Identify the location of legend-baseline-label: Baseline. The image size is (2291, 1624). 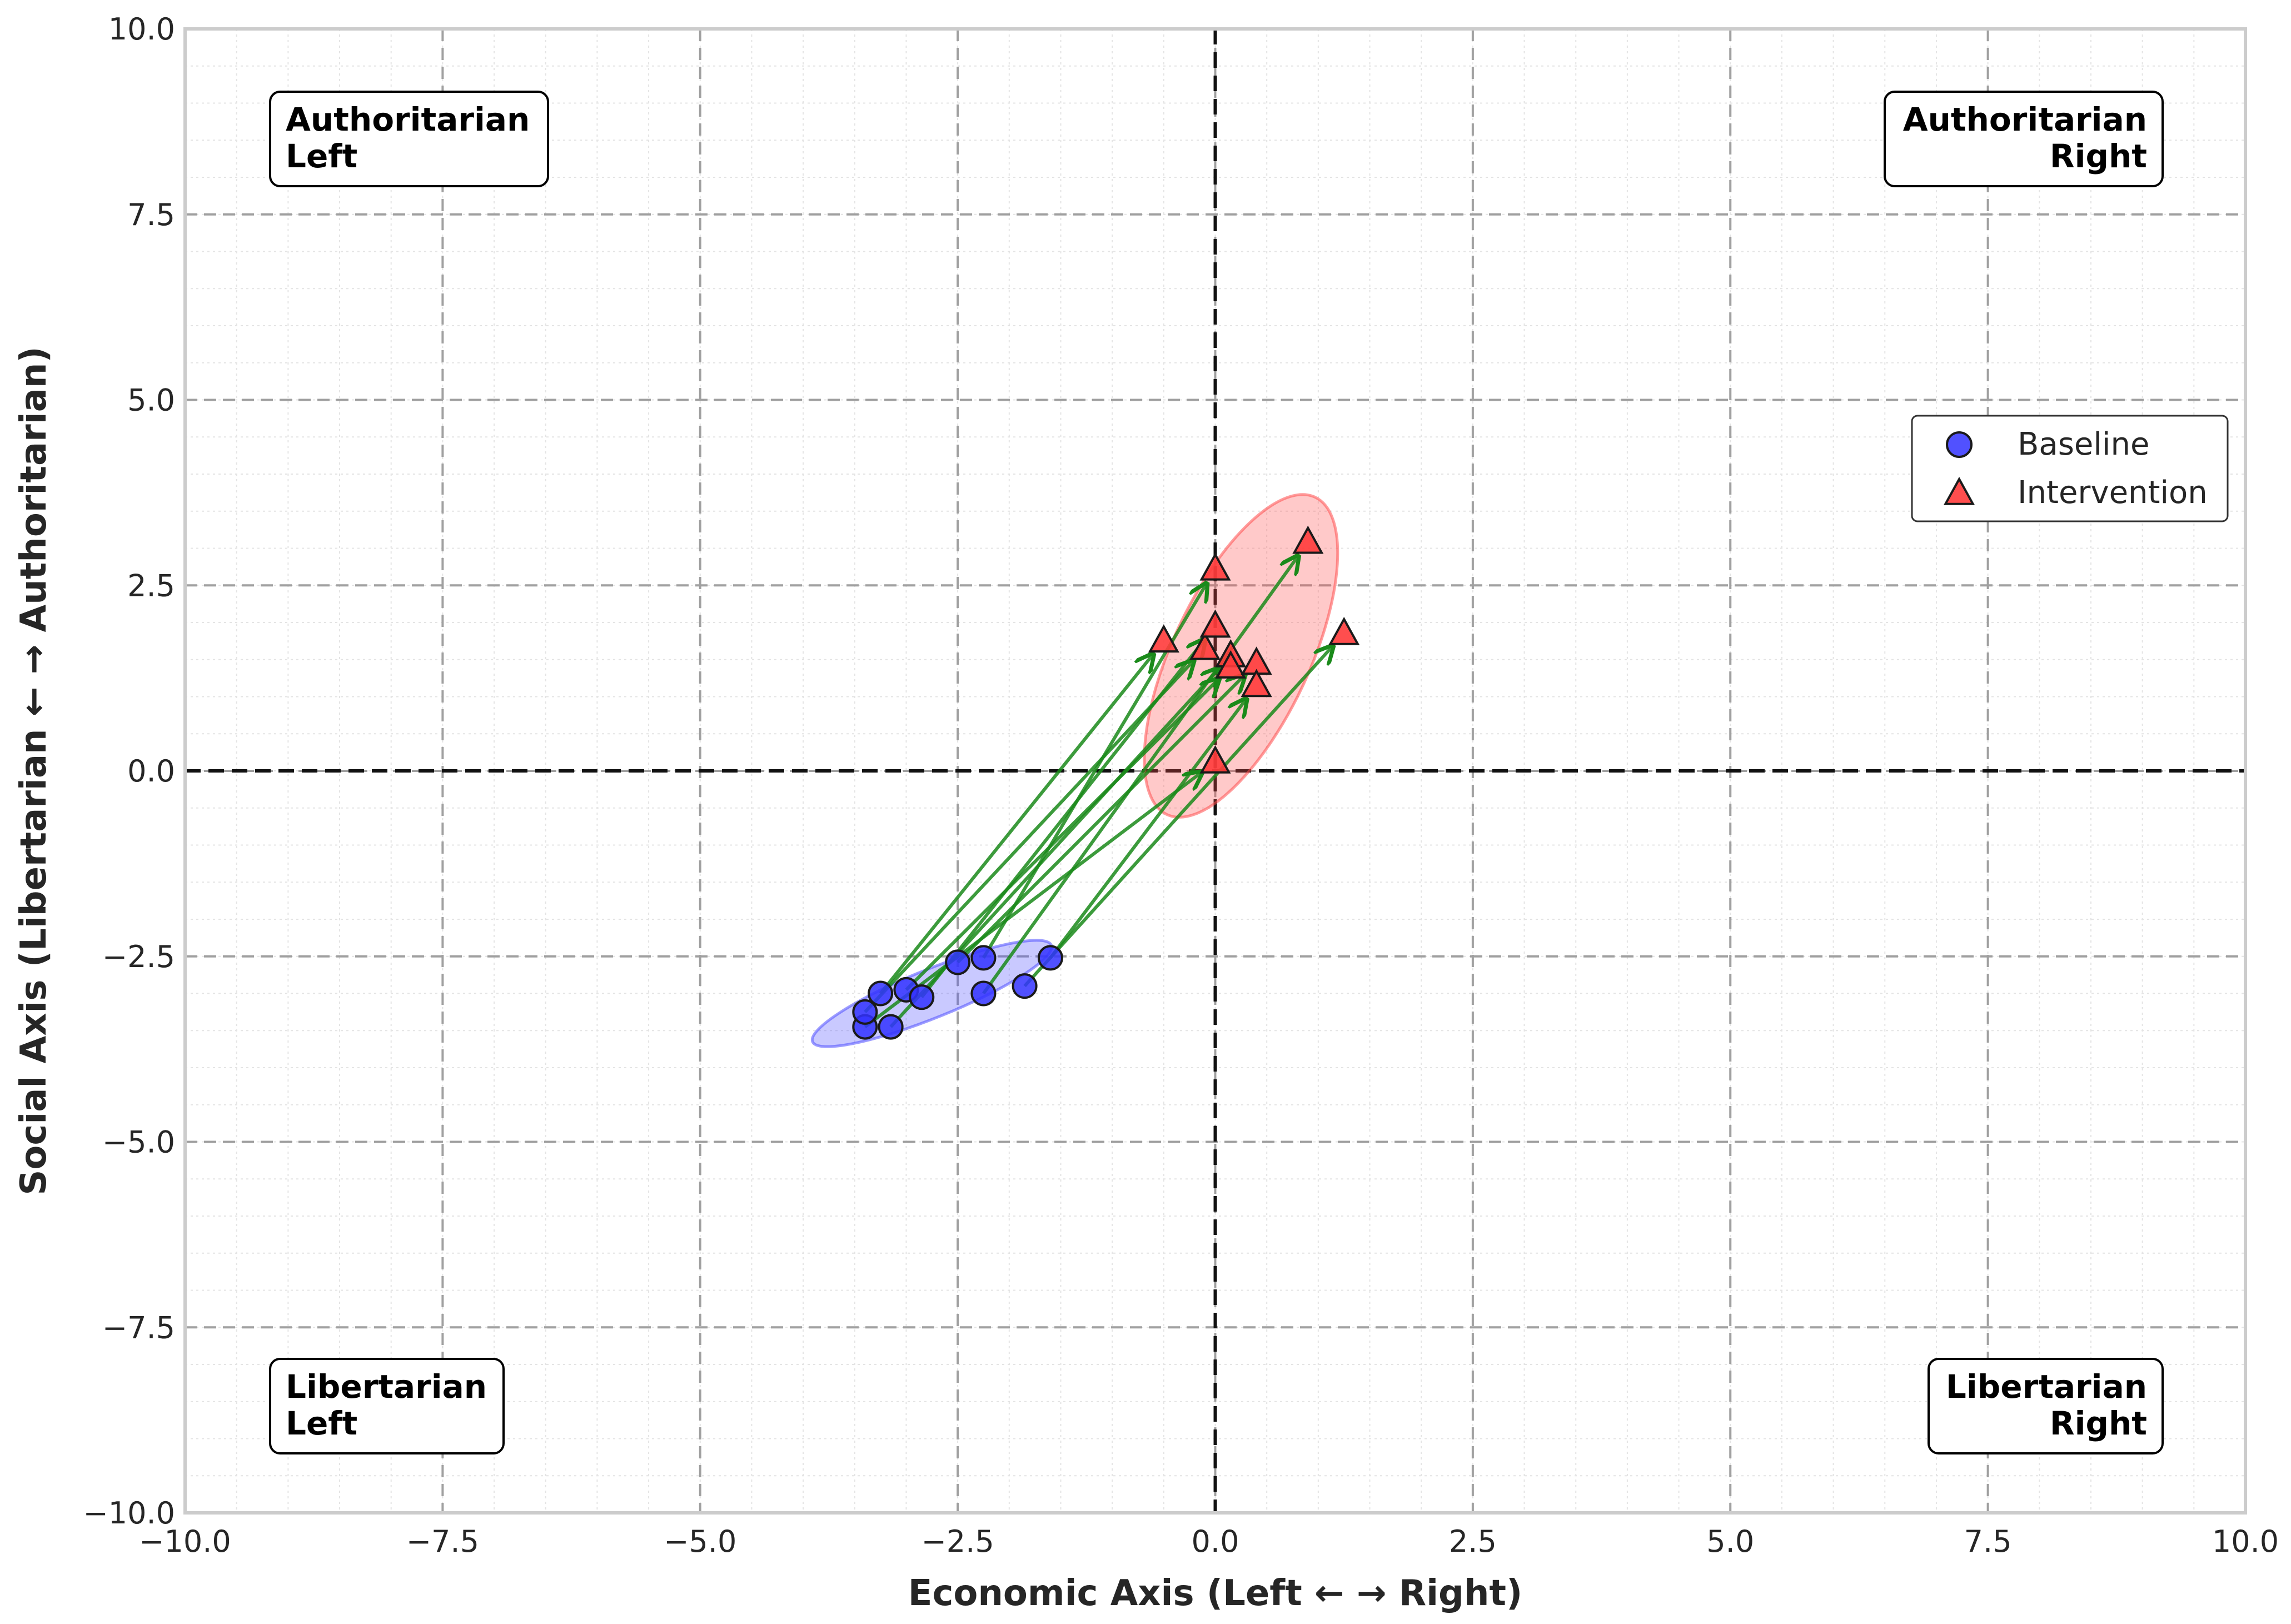
(2083, 444).